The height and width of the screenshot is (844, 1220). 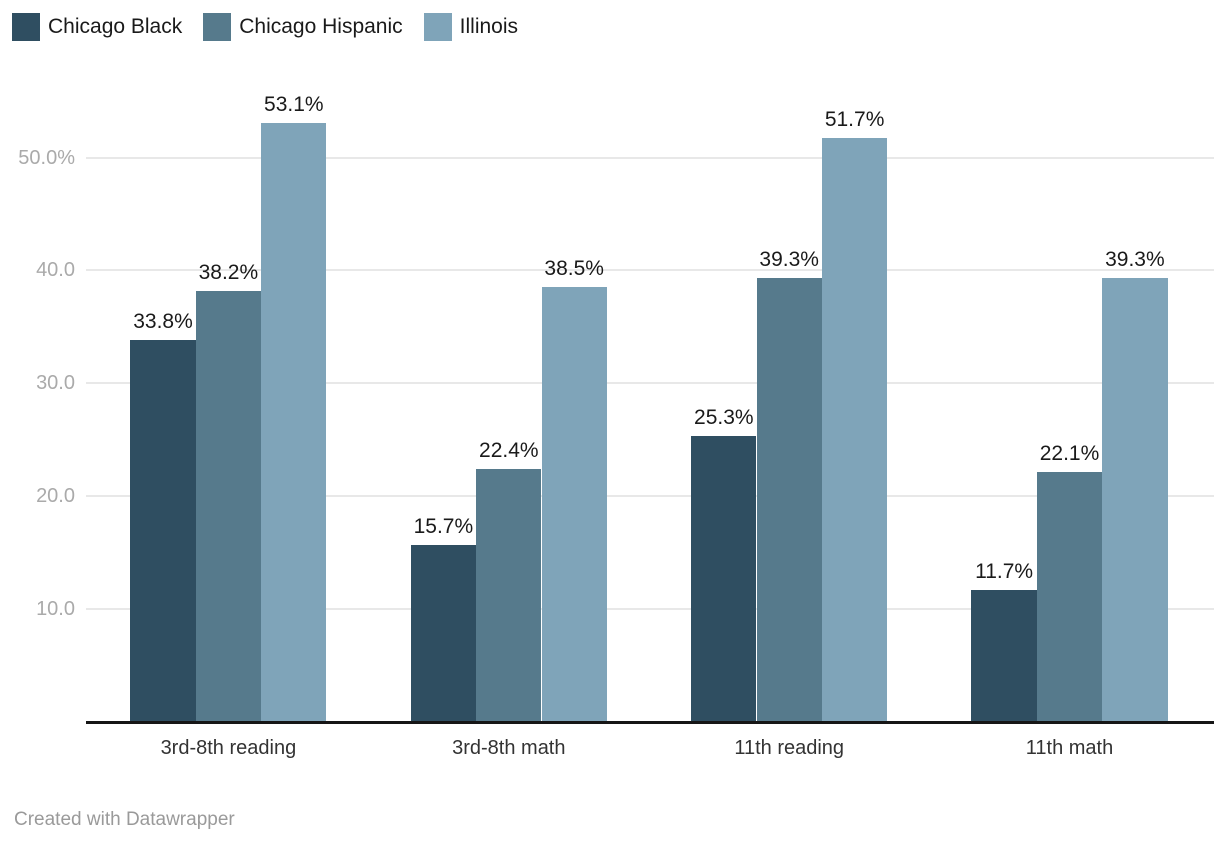 I want to click on bar-value-label: 53.1%, so click(x=294, y=104).